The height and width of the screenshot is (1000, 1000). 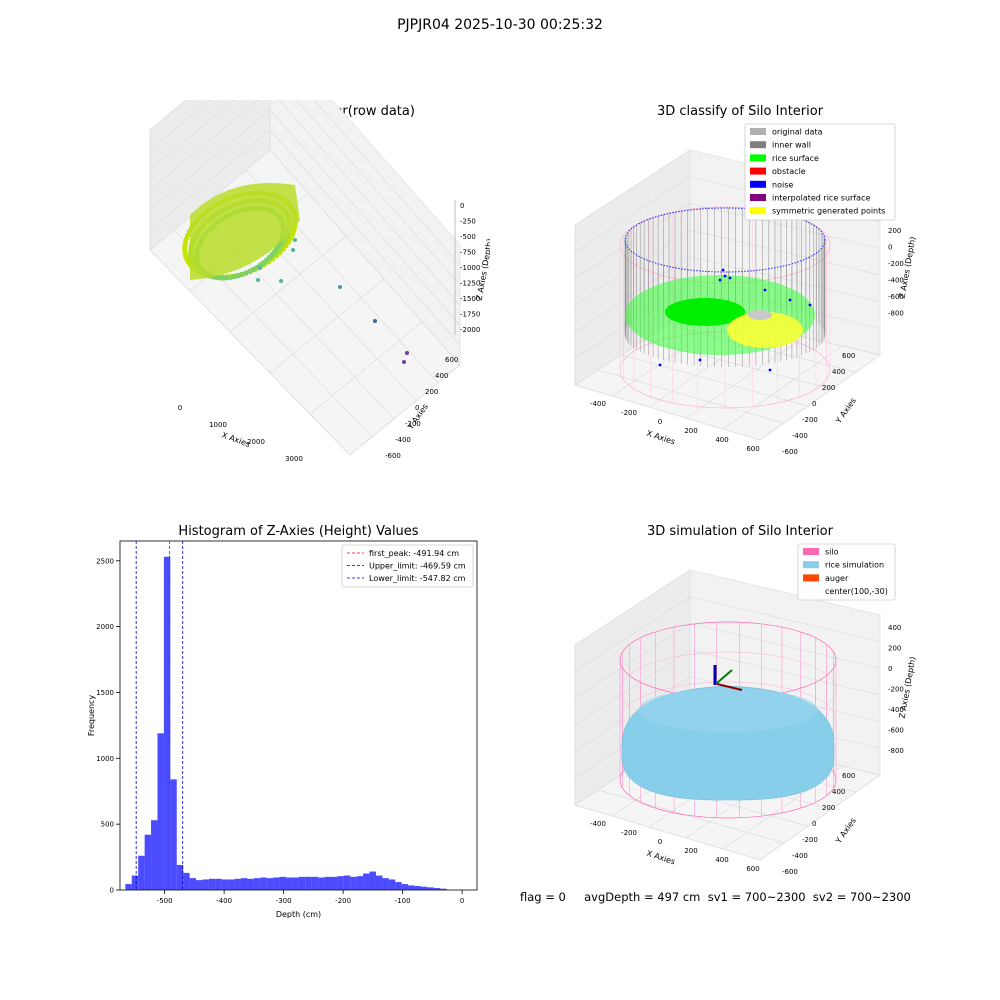 What do you see at coordinates (105, 561) in the screenshot?
I see `y-tick-label: 2500` at bounding box center [105, 561].